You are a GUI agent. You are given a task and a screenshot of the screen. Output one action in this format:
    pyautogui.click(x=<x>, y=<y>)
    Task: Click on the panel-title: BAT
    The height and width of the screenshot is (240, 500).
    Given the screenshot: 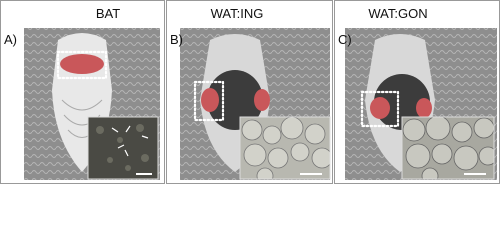 What is the action you would take?
    pyautogui.click(x=108, y=13)
    